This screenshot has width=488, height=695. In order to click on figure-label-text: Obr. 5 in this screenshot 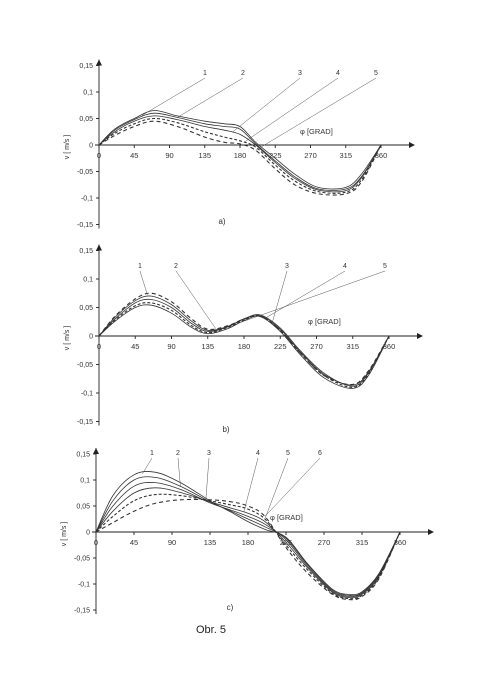, I will do `click(211, 630)`.